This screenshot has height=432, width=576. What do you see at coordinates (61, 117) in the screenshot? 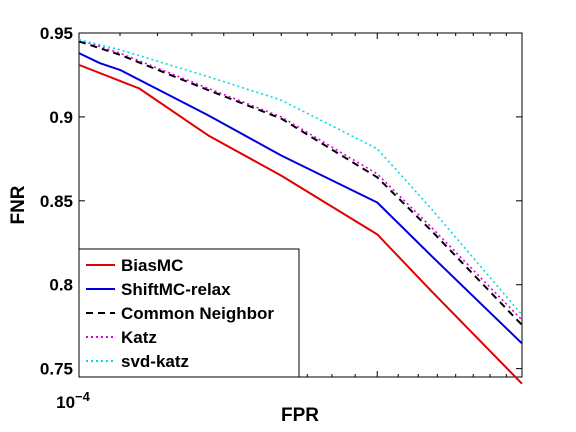
I see `y-tick-label: 0.9` at bounding box center [61, 117].